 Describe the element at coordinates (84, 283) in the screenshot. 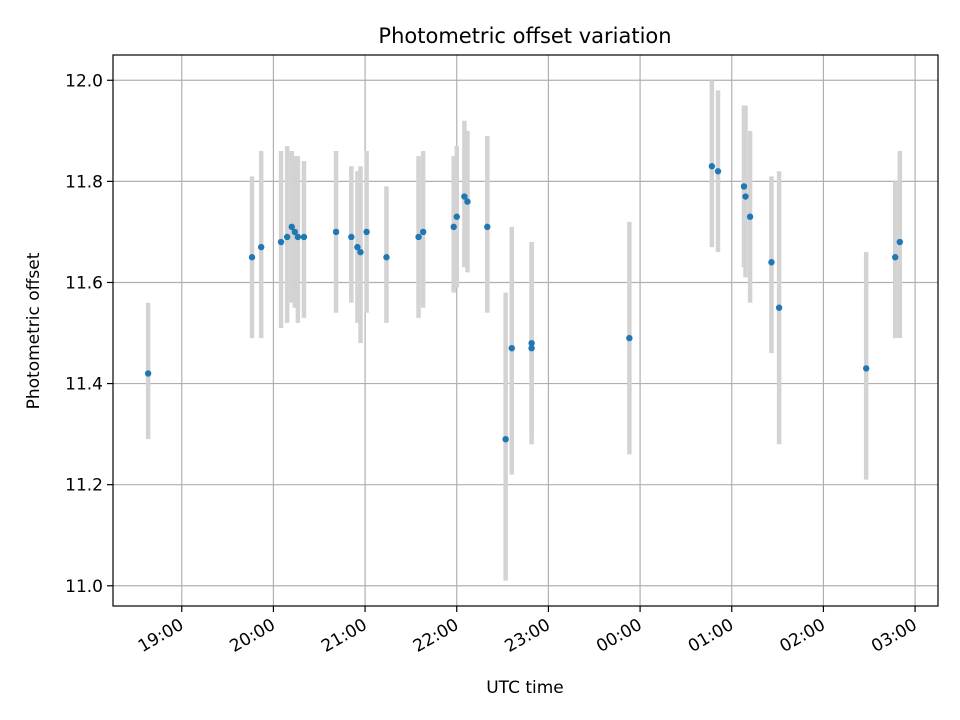

I see `y-tick-label: 11.6` at that location.